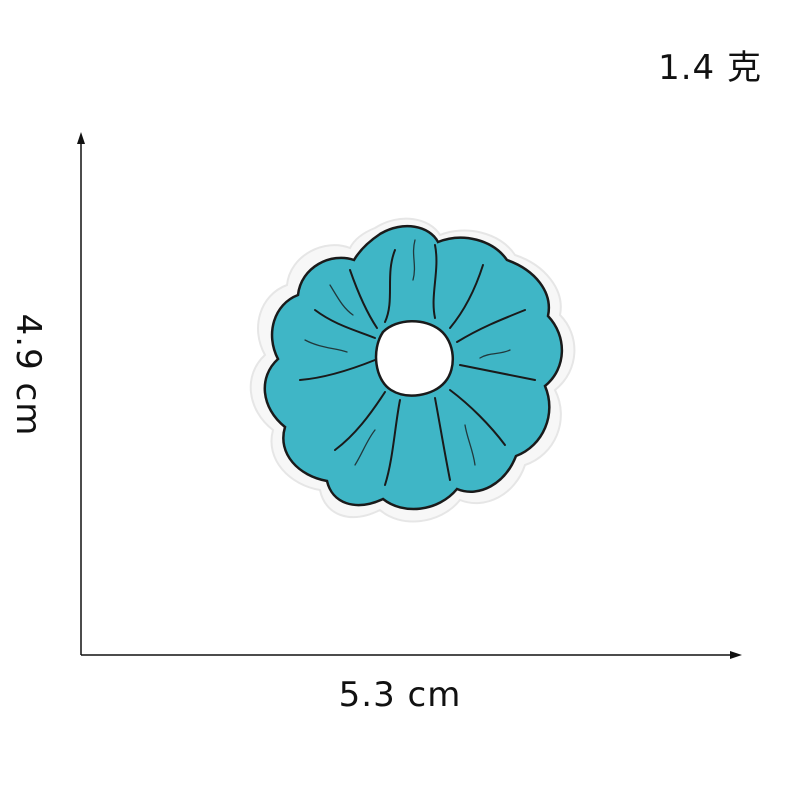  I want to click on scrunchie-hole, so click(414, 358).